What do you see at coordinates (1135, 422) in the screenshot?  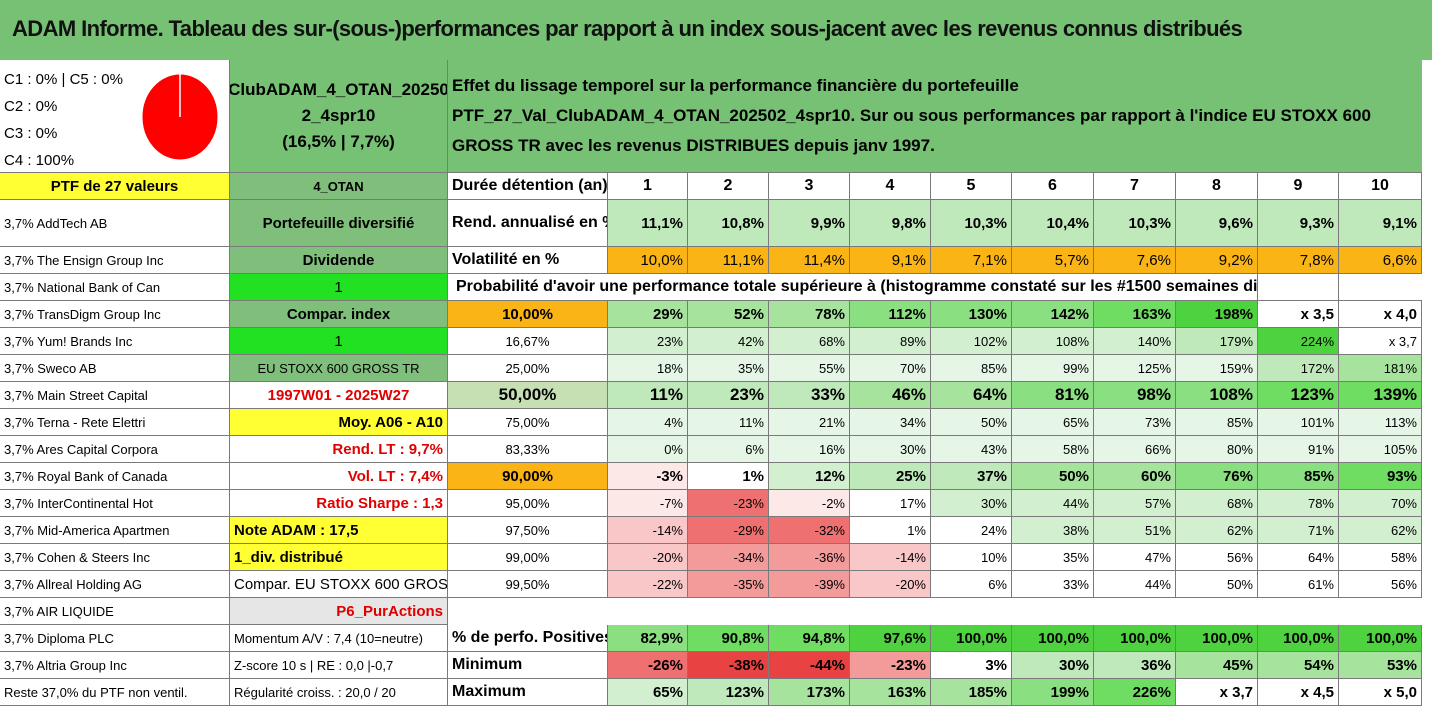 I see `probability-value: 73%` at bounding box center [1135, 422].